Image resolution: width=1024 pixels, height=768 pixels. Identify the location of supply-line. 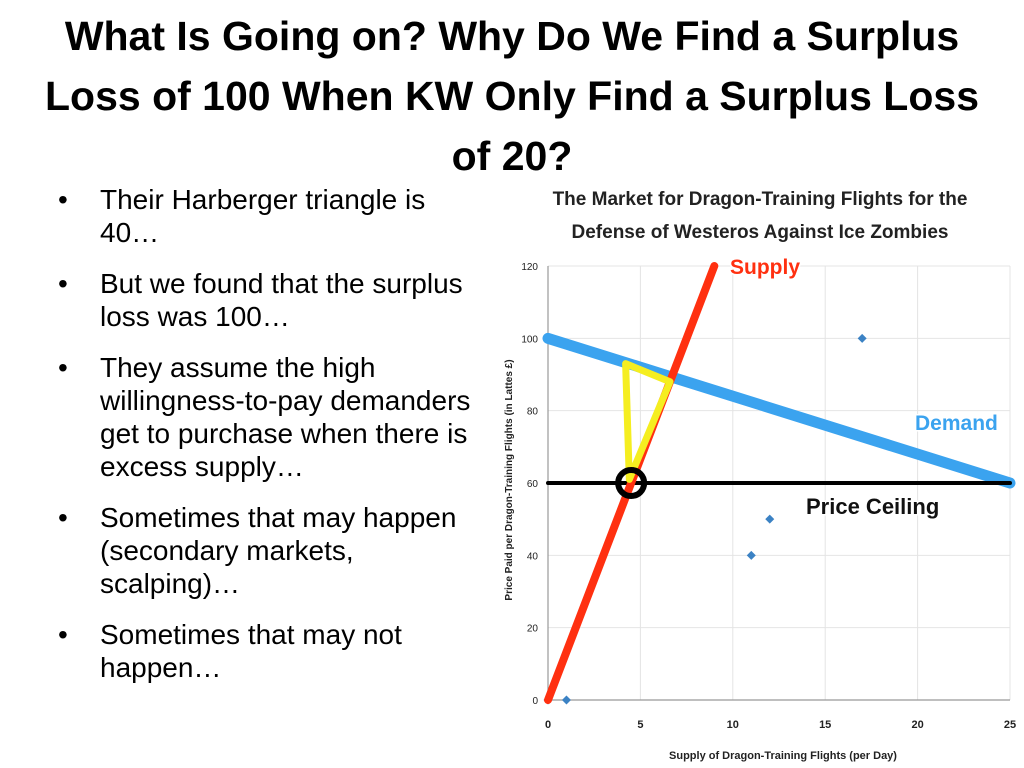
(631, 483).